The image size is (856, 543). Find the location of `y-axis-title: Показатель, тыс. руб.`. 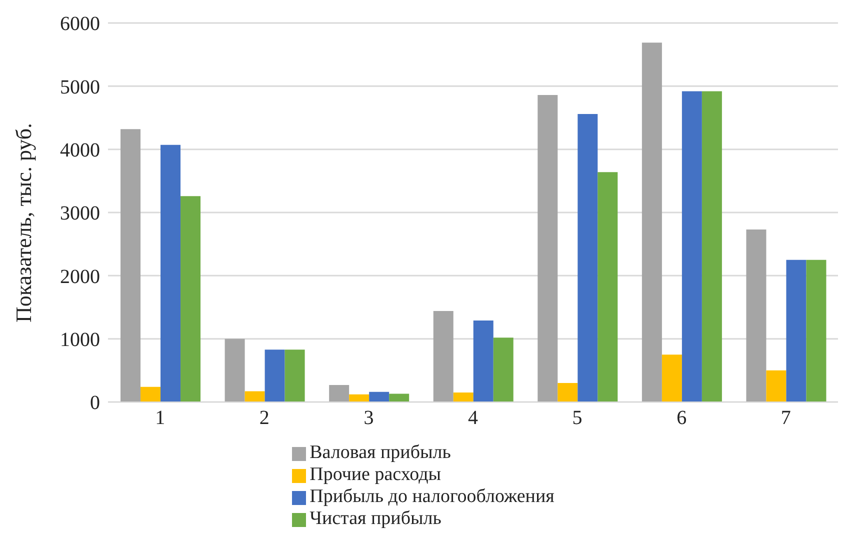

y-axis-title: Показатель, тыс. руб. is located at coordinates (23, 222).